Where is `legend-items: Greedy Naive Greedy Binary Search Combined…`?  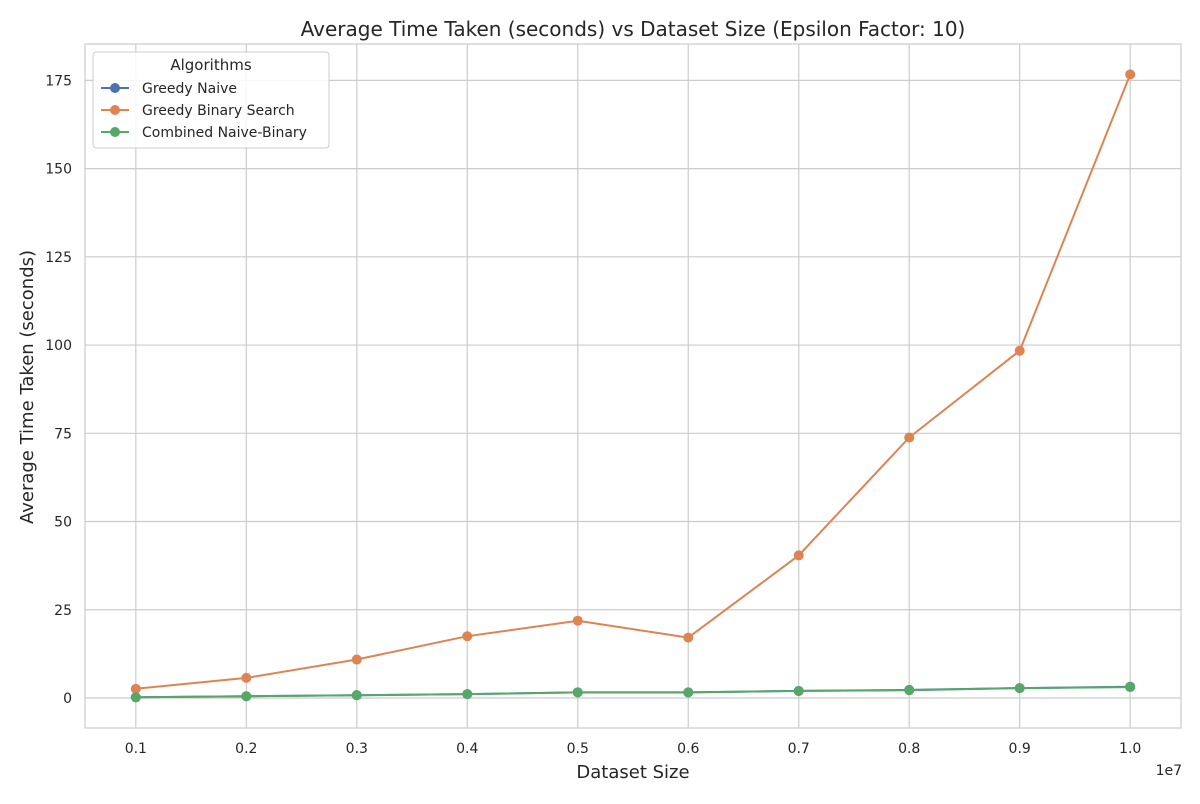
legend-items: Greedy Naive Greedy Binary Search Combined… is located at coordinates (204, 111).